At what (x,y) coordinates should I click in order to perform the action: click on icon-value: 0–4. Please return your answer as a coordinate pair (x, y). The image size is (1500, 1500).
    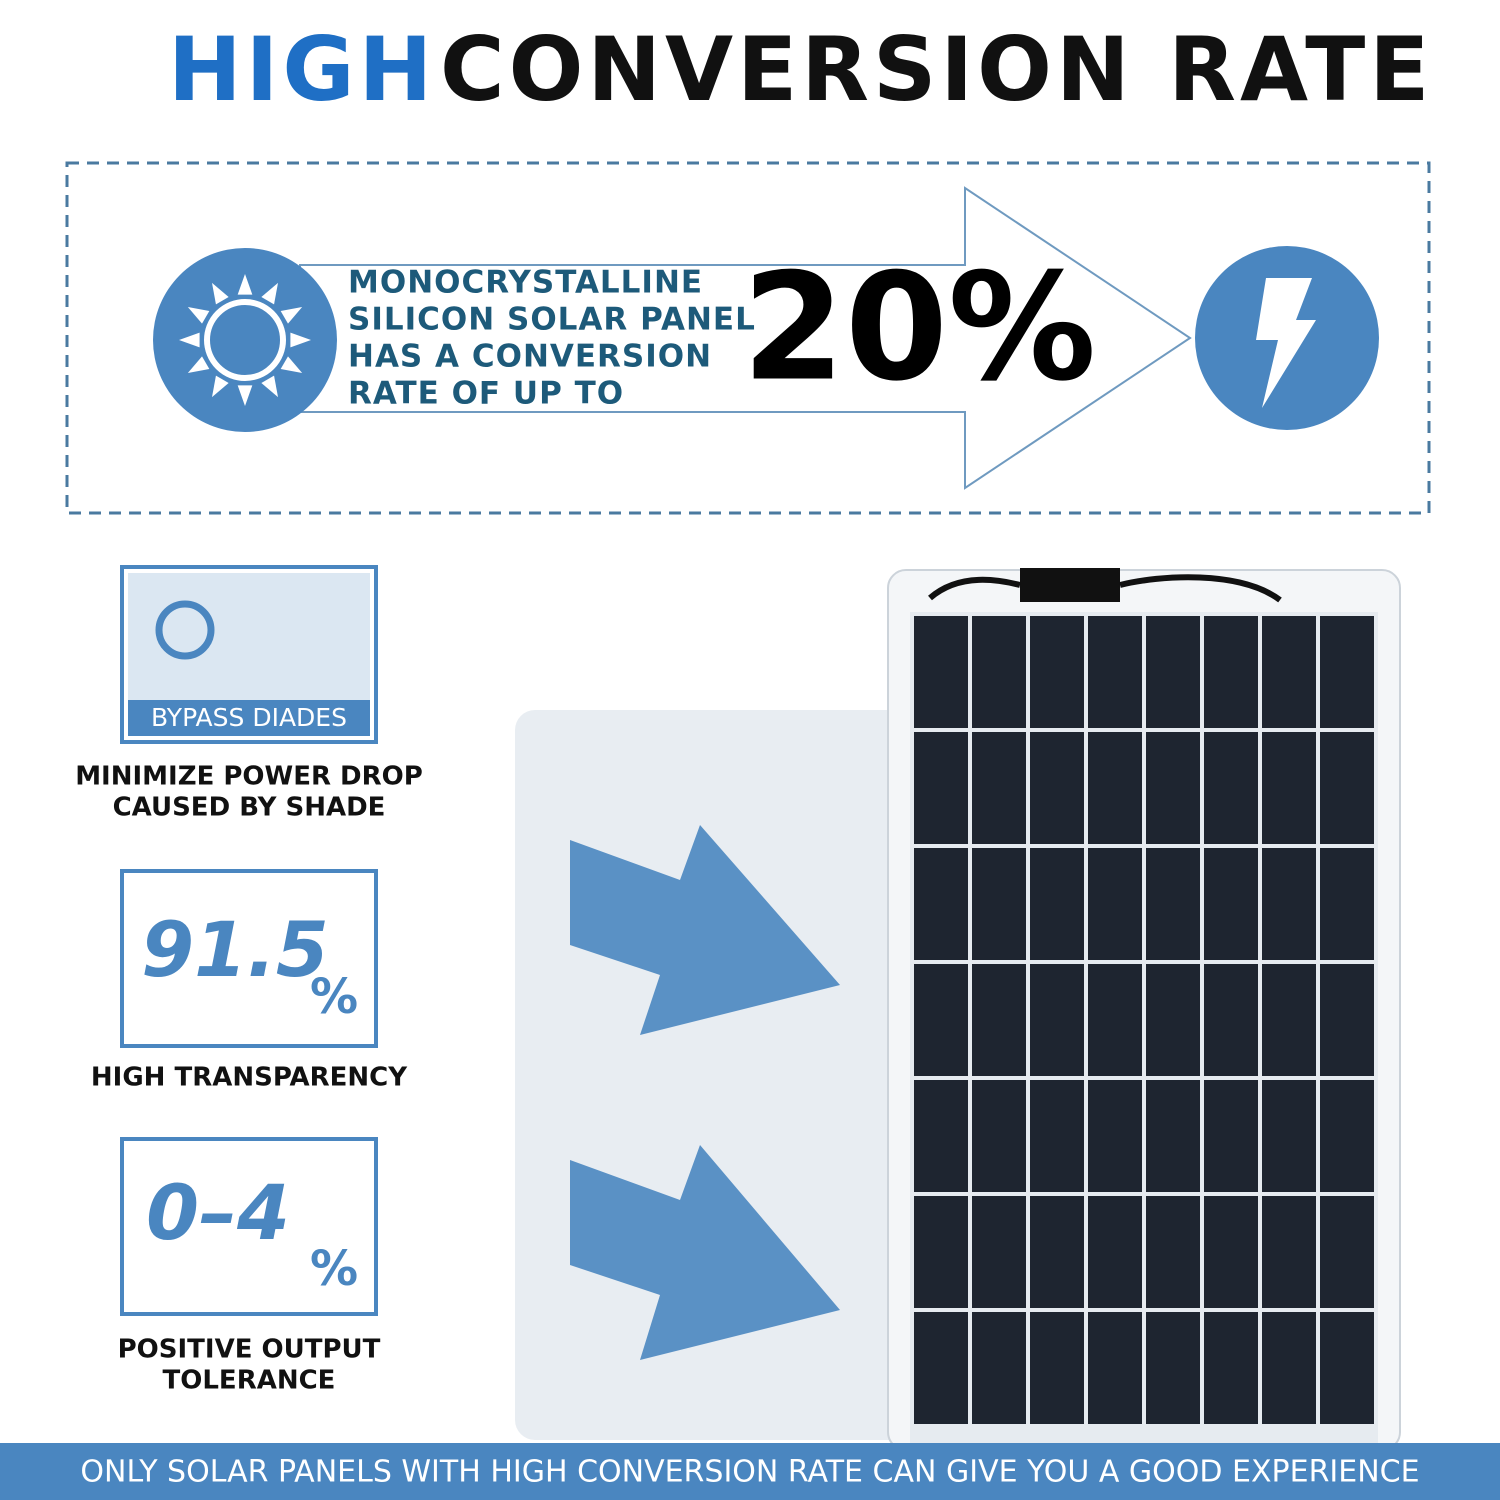
    Looking at the image, I should click on (218, 1212).